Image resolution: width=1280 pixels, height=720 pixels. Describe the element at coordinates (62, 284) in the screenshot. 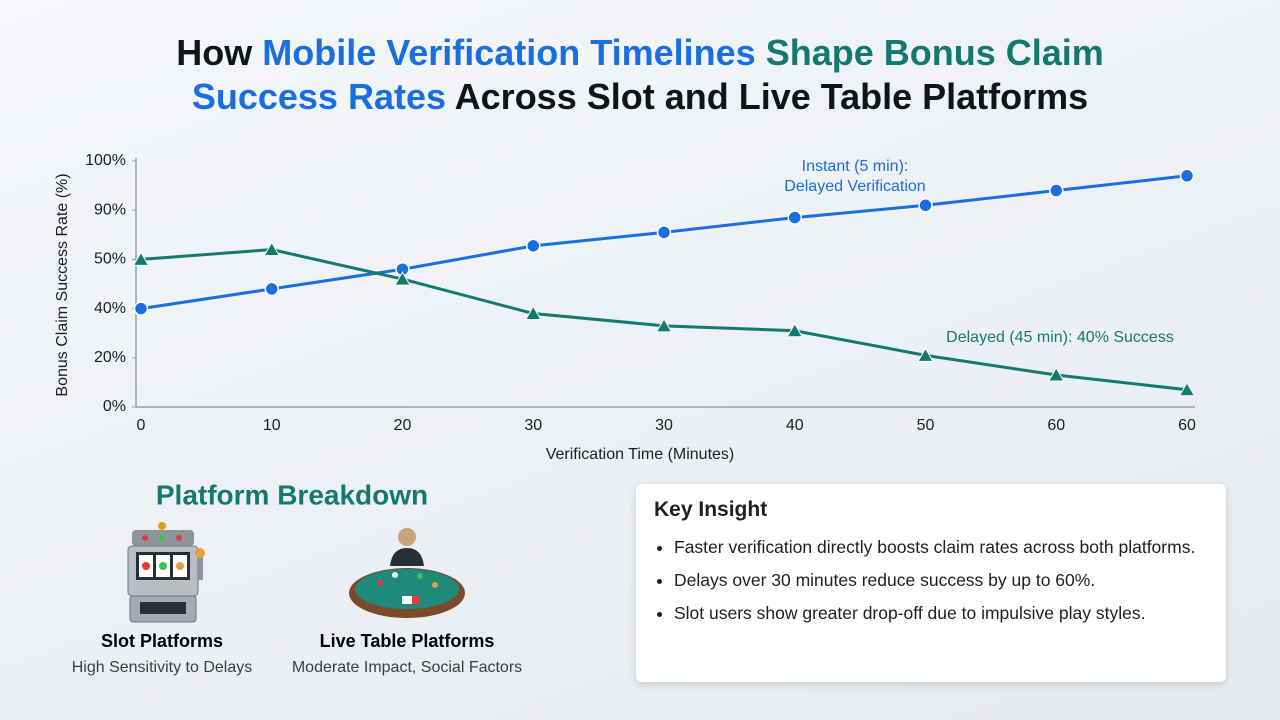

I see `y-axis-label: Bonus Claim Success Rate (%)` at that location.